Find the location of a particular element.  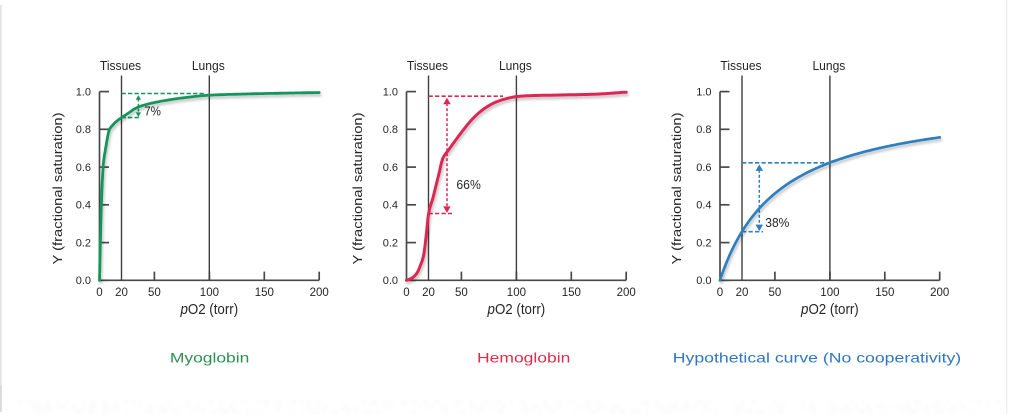

svg-text: Myoglobin is located at coordinates (210, 358).